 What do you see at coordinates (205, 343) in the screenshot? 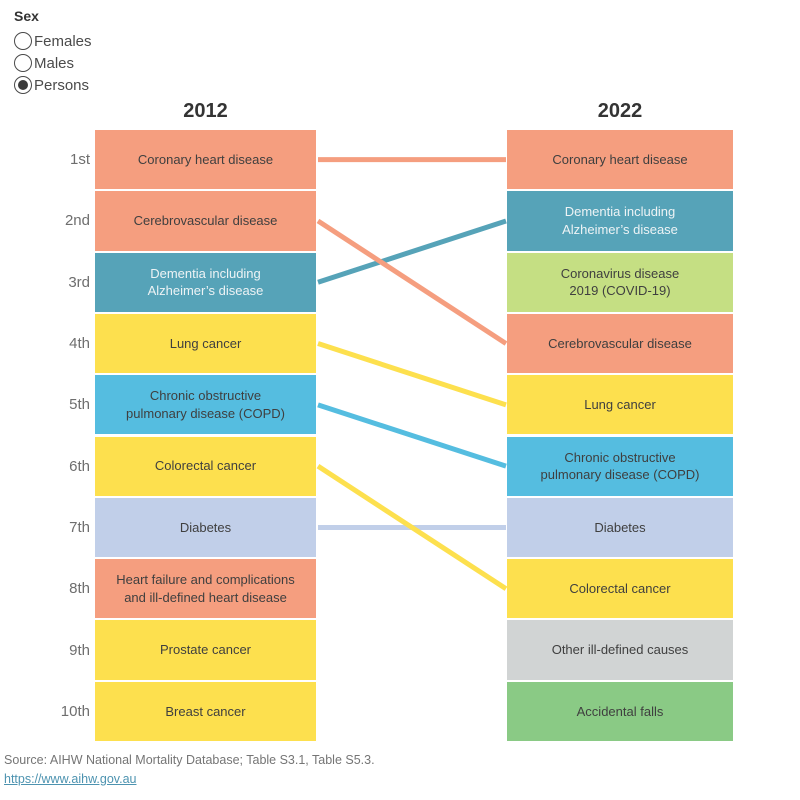
I see `bar-2012-rank-4: Lung cancer` at bounding box center [205, 343].